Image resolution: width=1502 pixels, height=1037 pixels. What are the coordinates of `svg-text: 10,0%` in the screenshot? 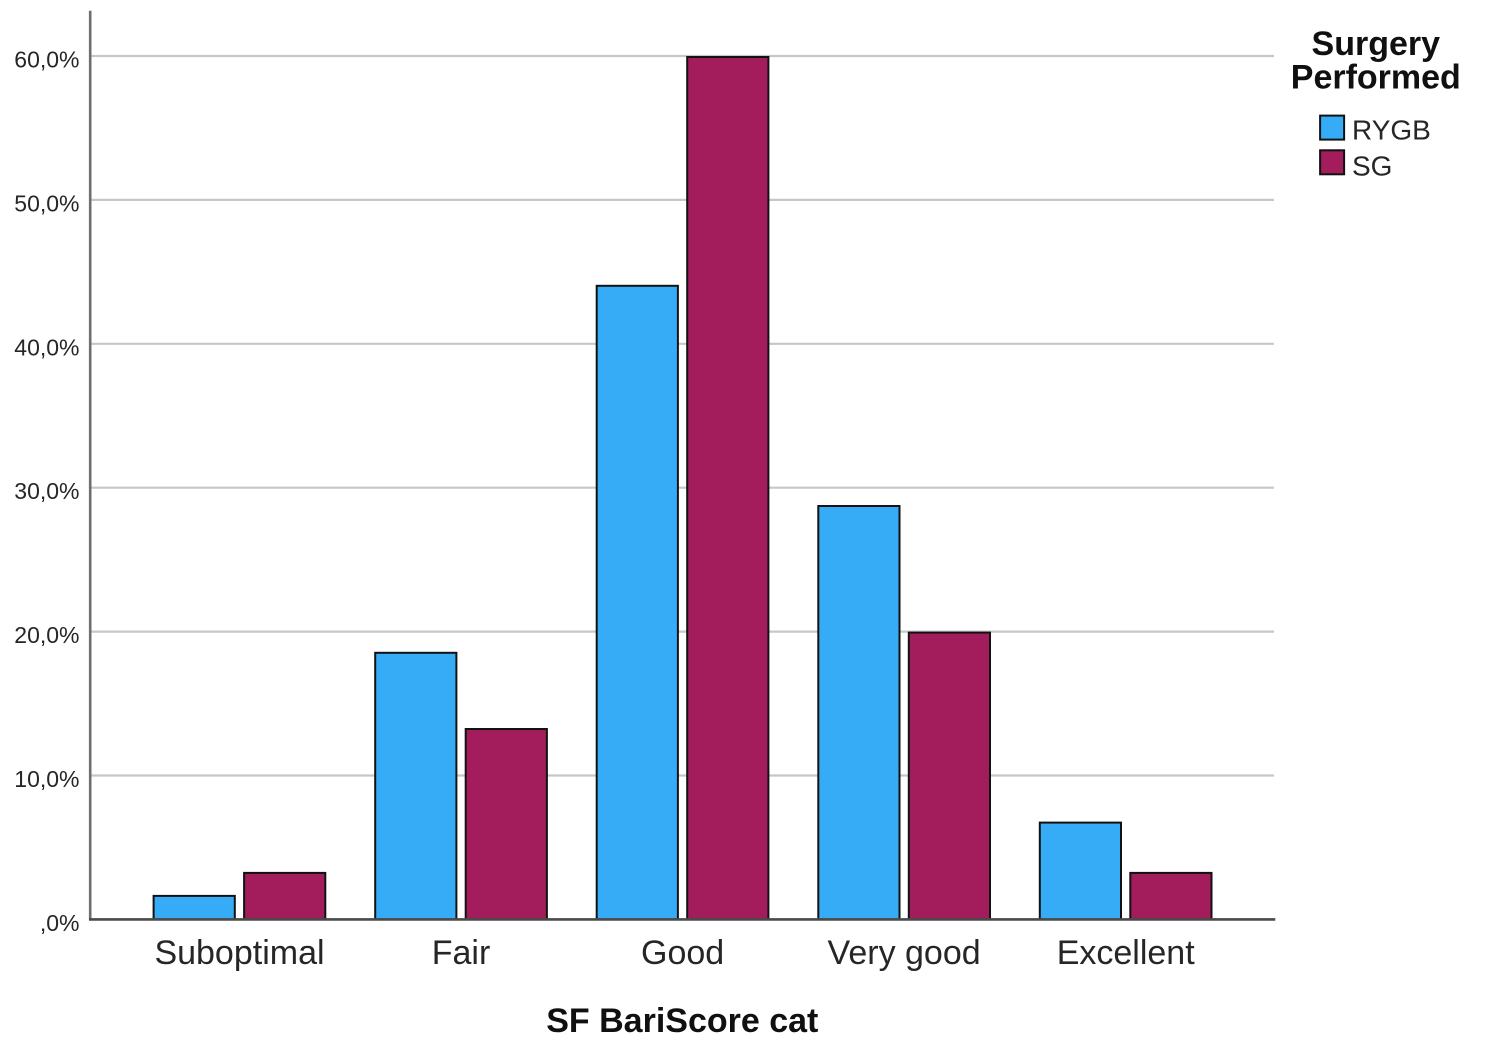 It's located at (46, 779).